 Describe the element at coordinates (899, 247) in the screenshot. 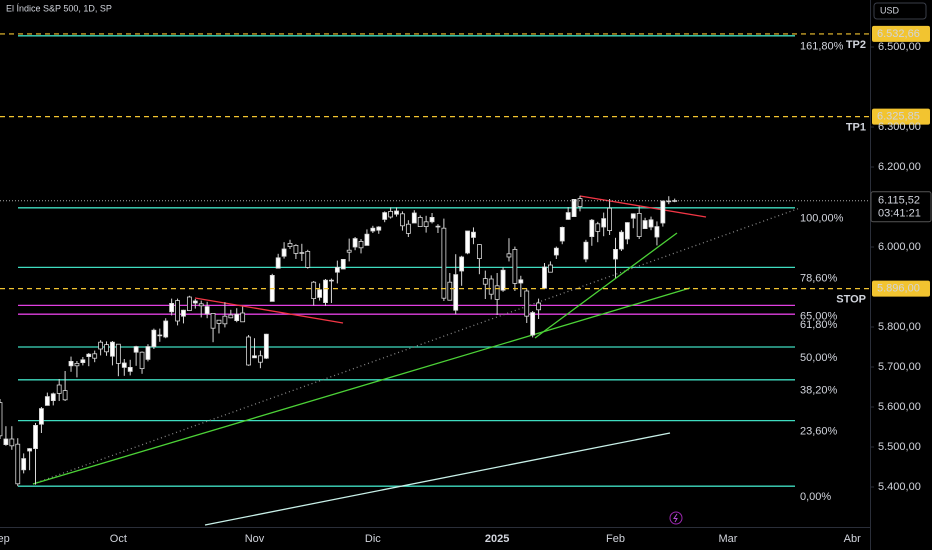

I see `y-tick-label: 6.000,00` at that location.